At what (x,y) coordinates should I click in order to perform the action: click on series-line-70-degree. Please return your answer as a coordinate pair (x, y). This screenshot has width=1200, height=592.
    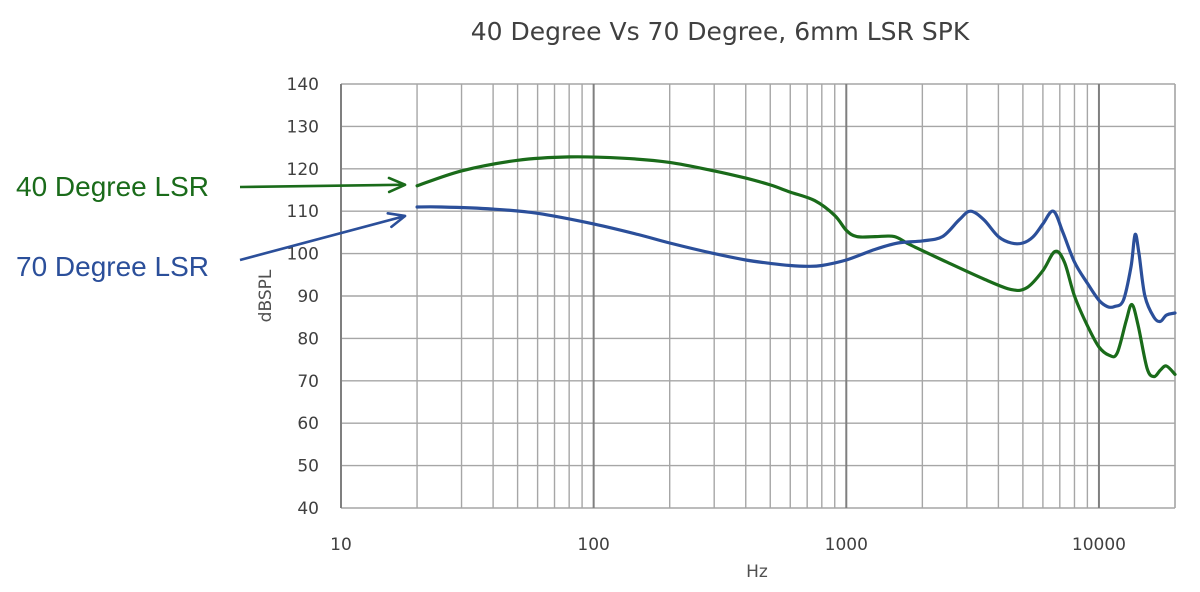
    Looking at the image, I should click on (796, 264).